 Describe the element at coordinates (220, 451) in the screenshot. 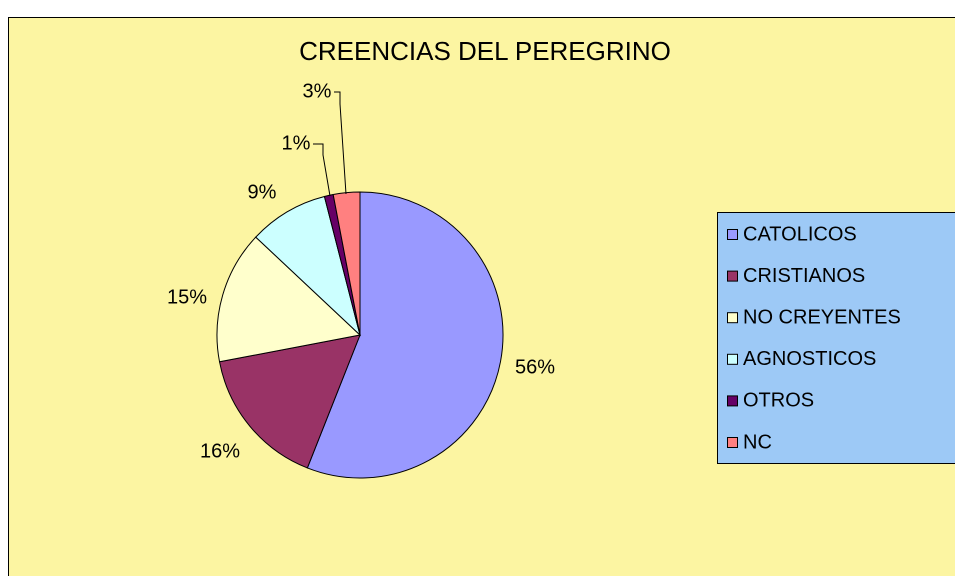

I see `data-label: 16%` at that location.